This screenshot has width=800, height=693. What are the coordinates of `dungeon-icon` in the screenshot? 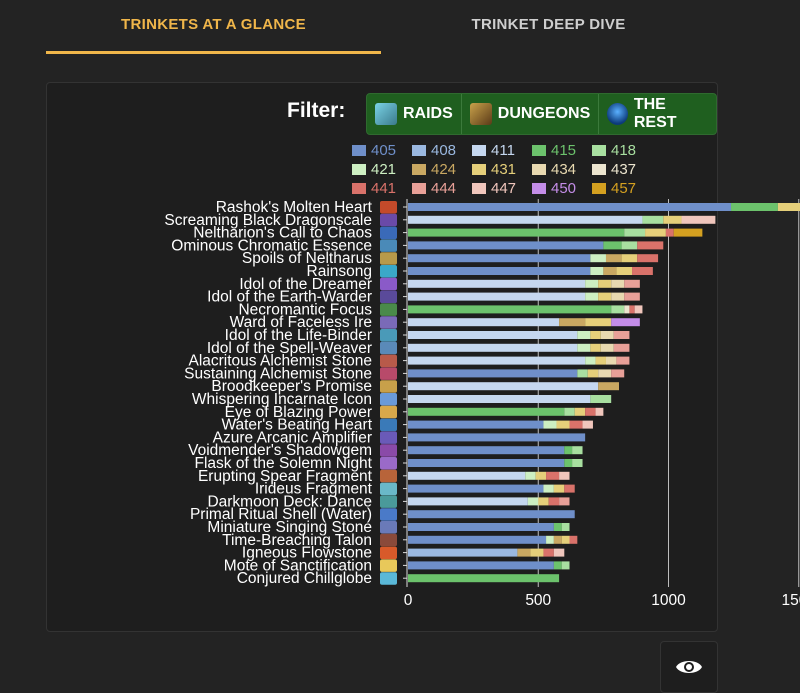 It's located at (480, 114).